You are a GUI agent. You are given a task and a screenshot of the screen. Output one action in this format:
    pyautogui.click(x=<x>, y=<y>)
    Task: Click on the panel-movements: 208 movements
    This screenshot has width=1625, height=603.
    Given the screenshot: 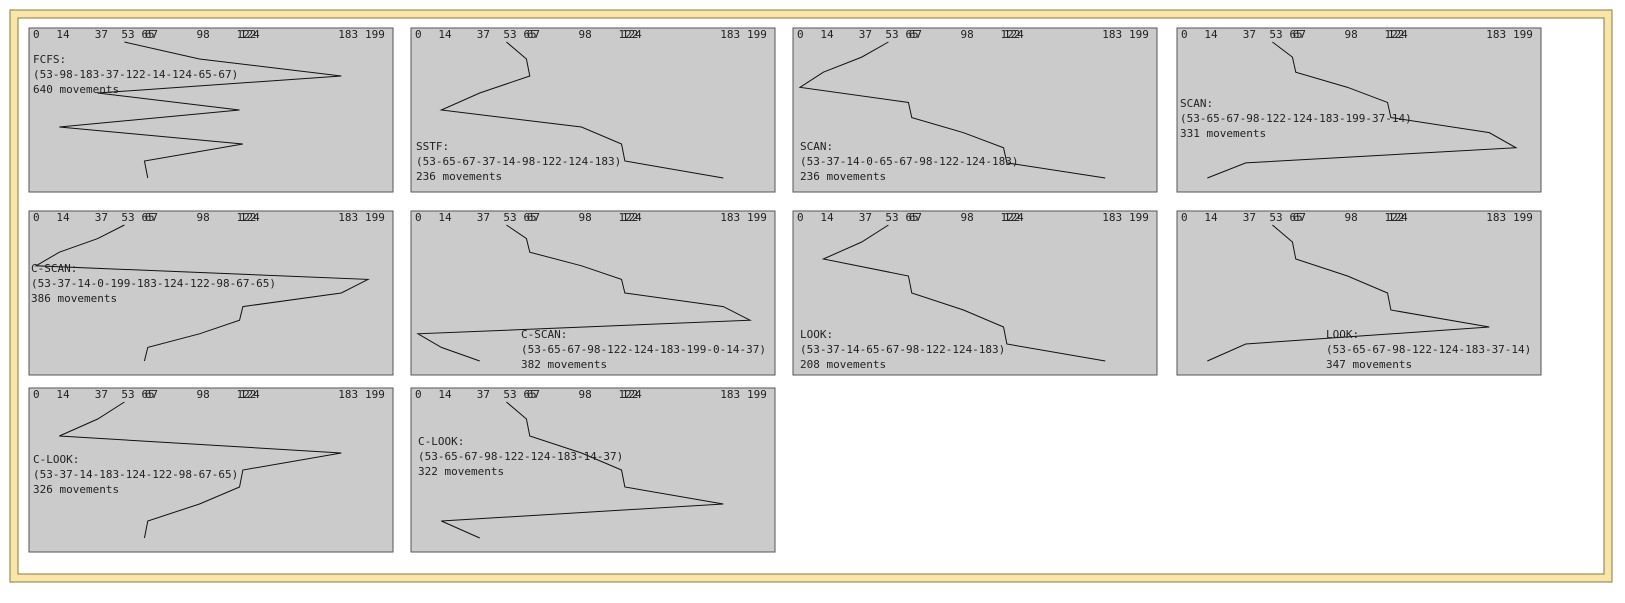 What is the action you would take?
    pyautogui.click(x=843, y=364)
    